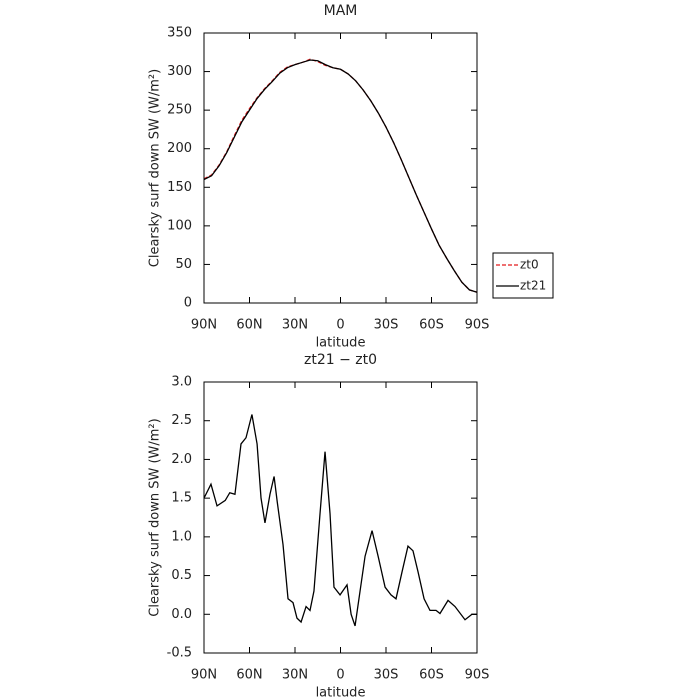  What do you see at coordinates (179, 653) in the screenshot?
I see `y-tick-label: -0.5` at bounding box center [179, 653].